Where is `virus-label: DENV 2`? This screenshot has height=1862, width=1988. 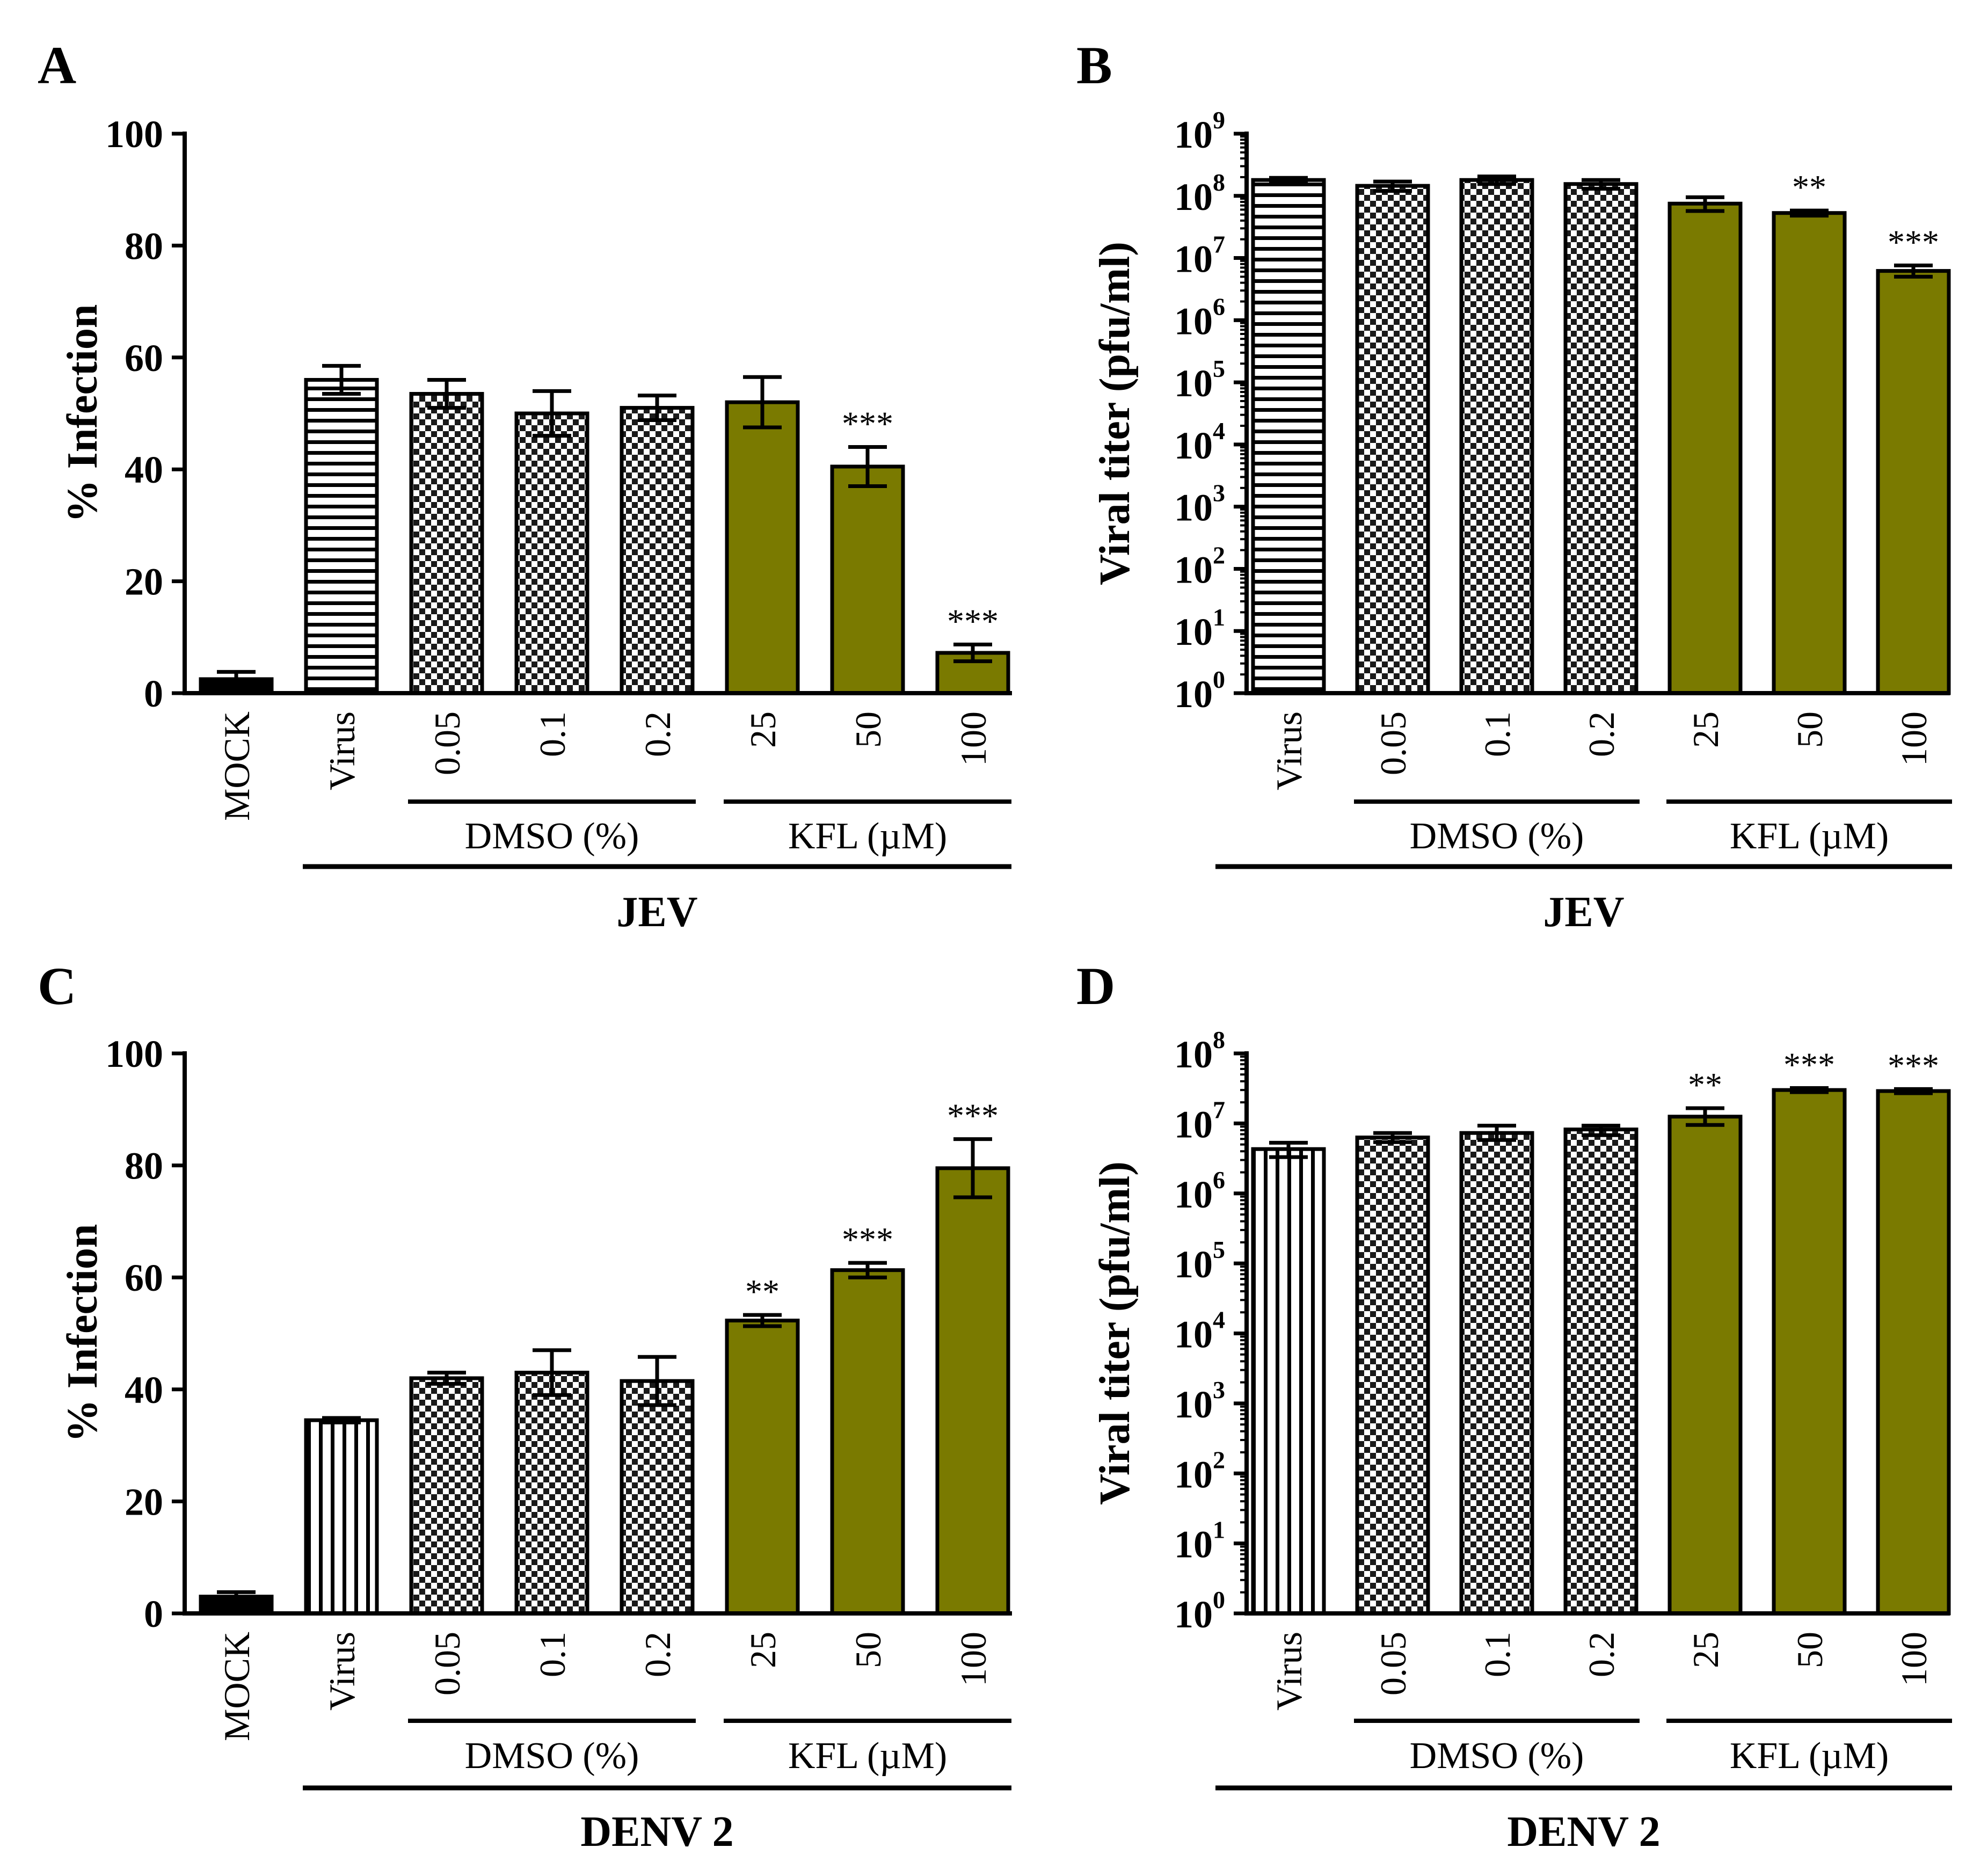 virus-label: DENV 2 is located at coordinates (657, 1832).